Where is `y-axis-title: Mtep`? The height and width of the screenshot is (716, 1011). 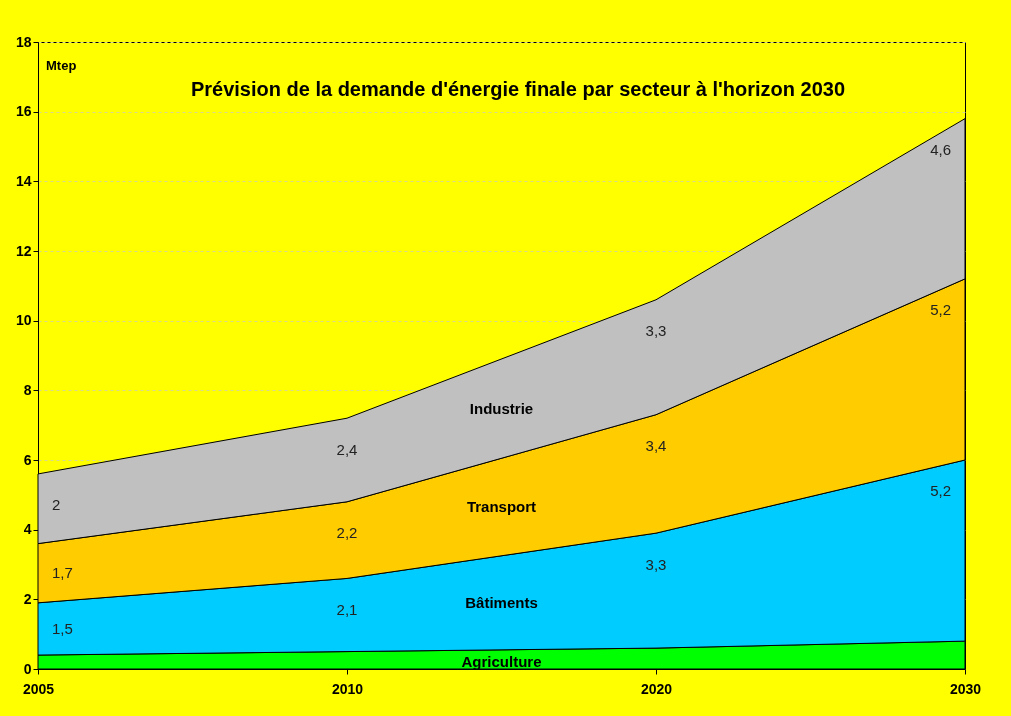 y-axis-title: Mtep is located at coordinates (61, 65).